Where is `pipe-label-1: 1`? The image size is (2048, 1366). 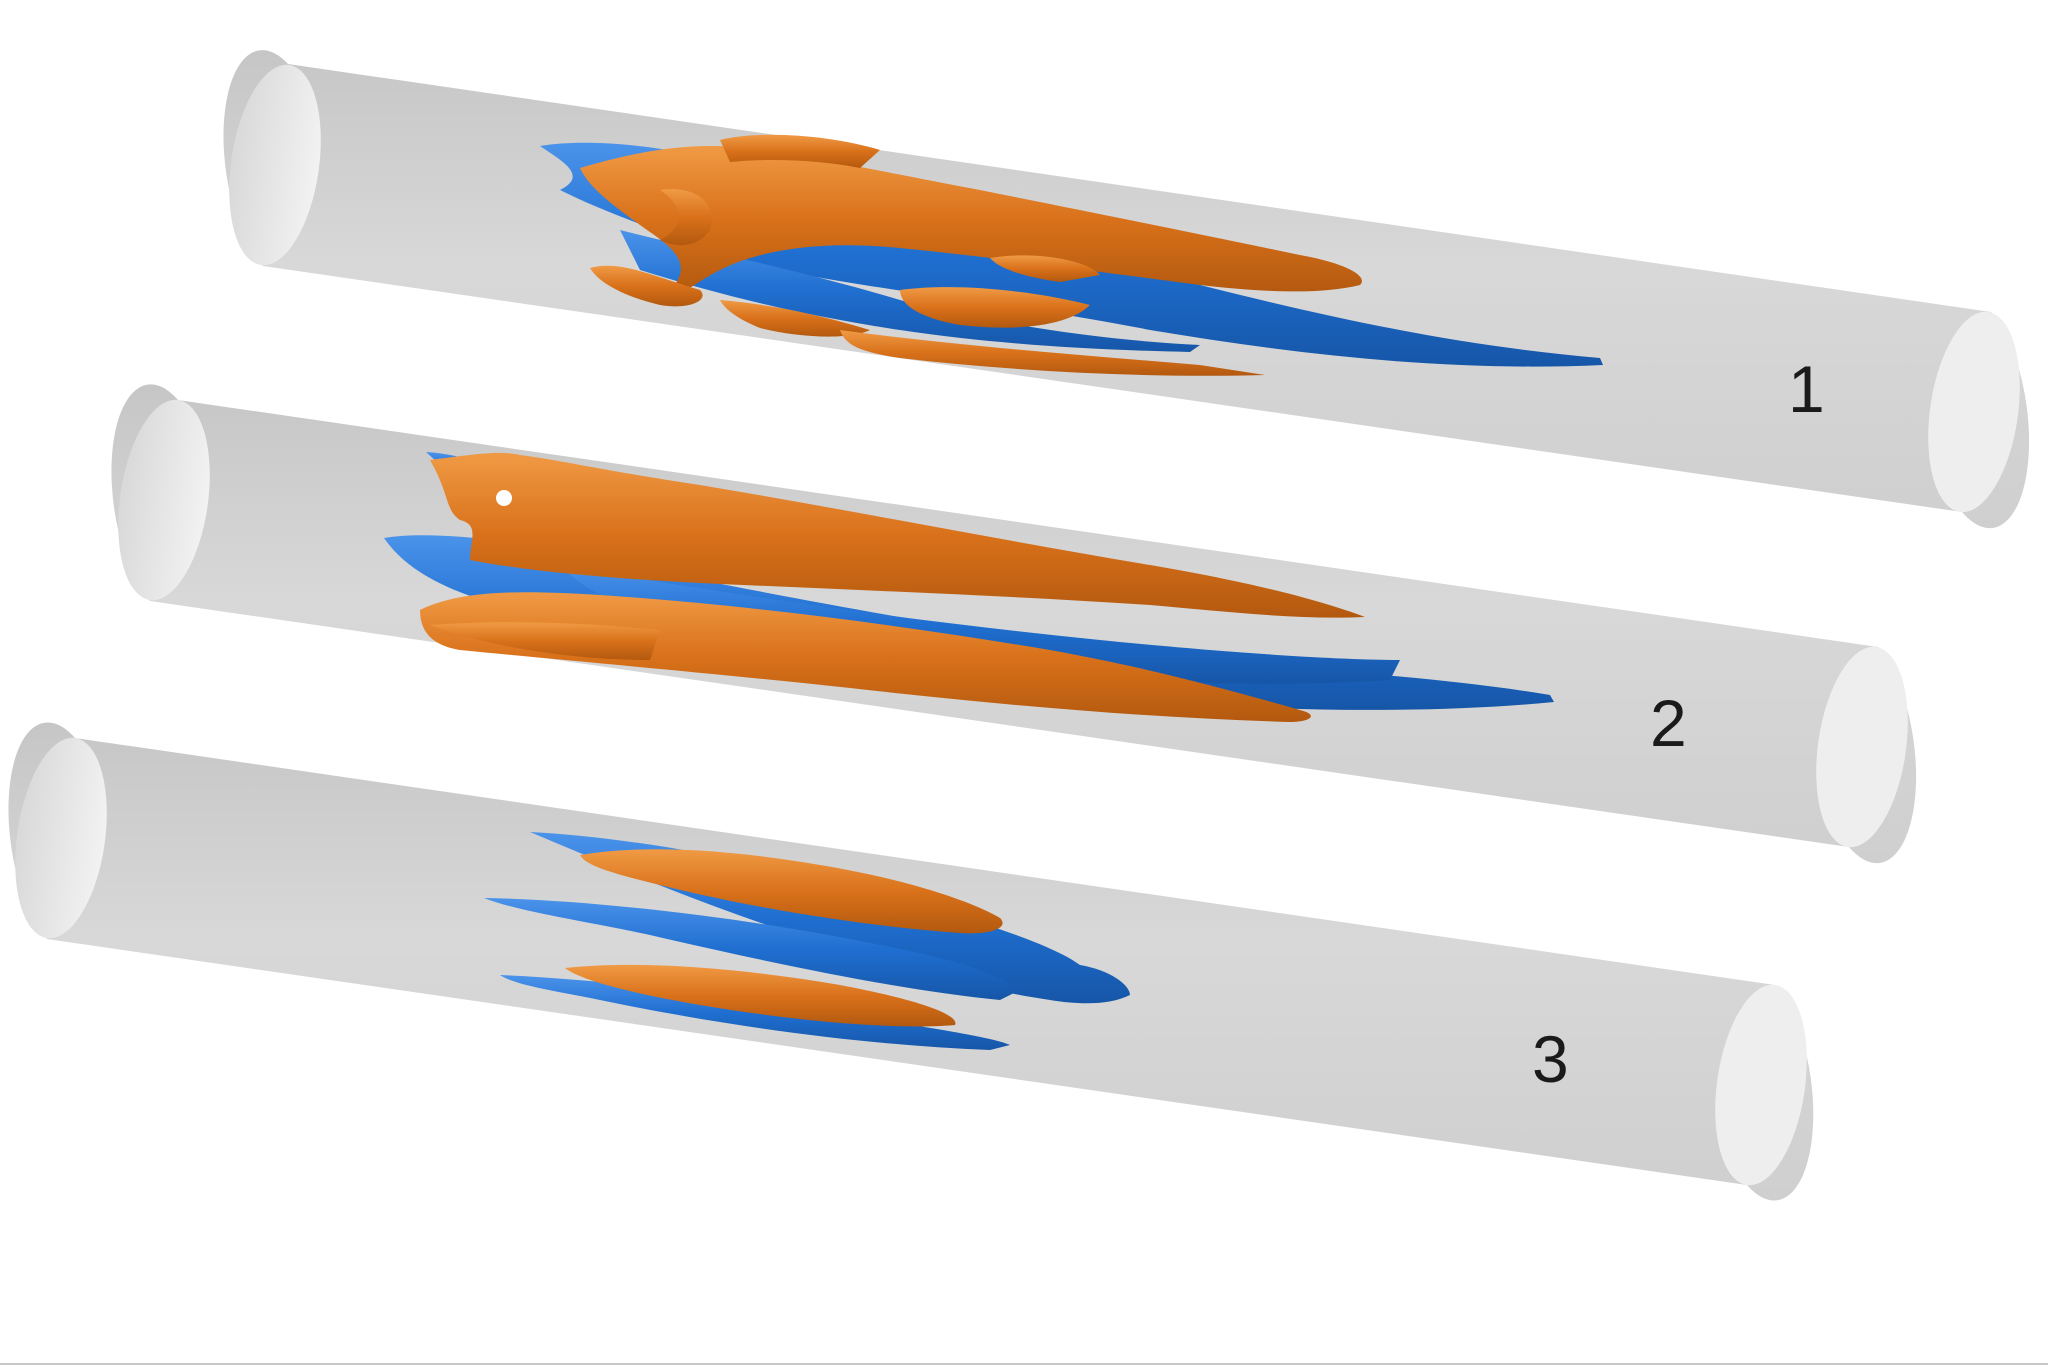
pipe-label-1: 1 is located at coordinates (1806, 389).